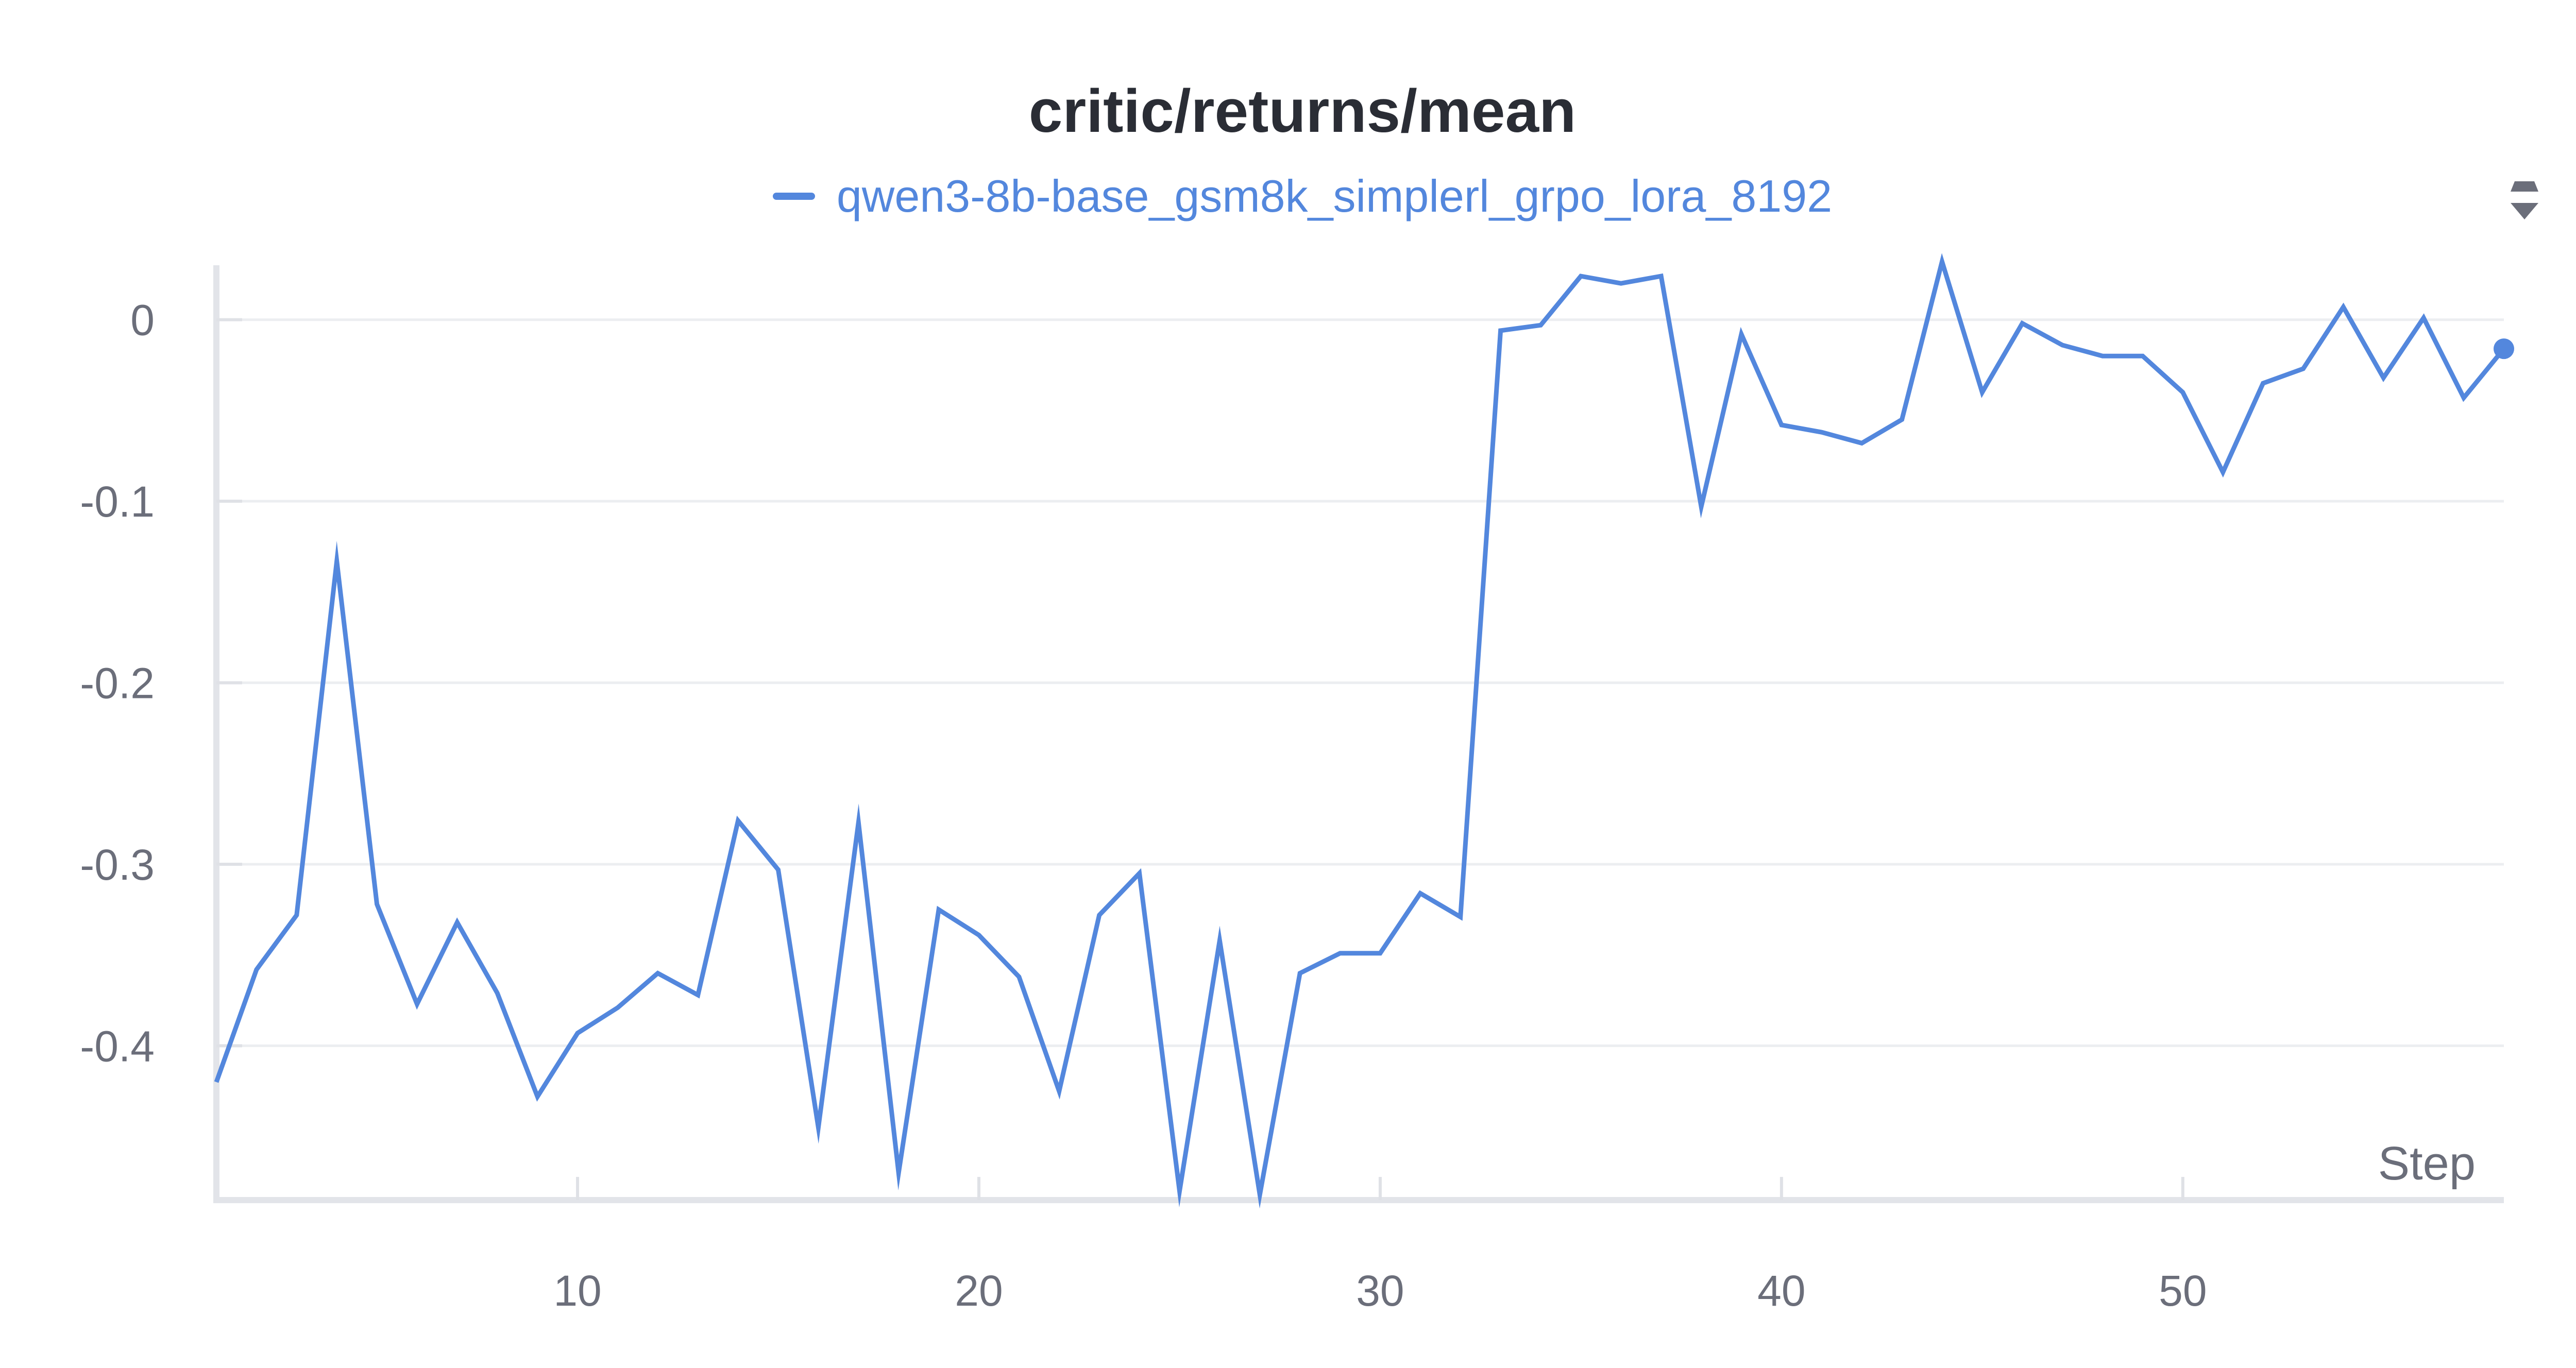 This screenshot has width=2576, height=1368. What do you see at coordinates (117, 683) in the screenshot?
I see `y-tick-label: -0.2` at bounding box center [117, 683].